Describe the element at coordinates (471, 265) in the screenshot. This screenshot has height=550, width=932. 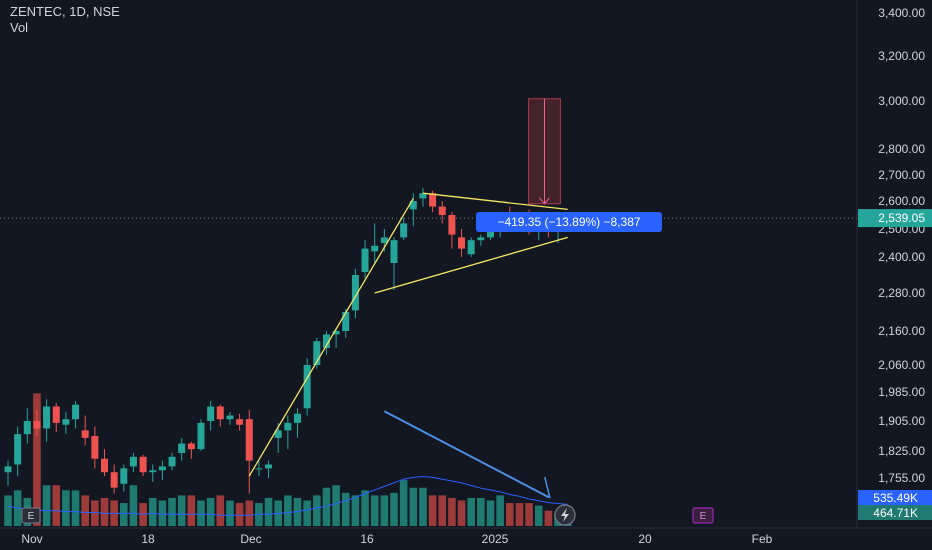
I see `pennant-lower-line` at that location.